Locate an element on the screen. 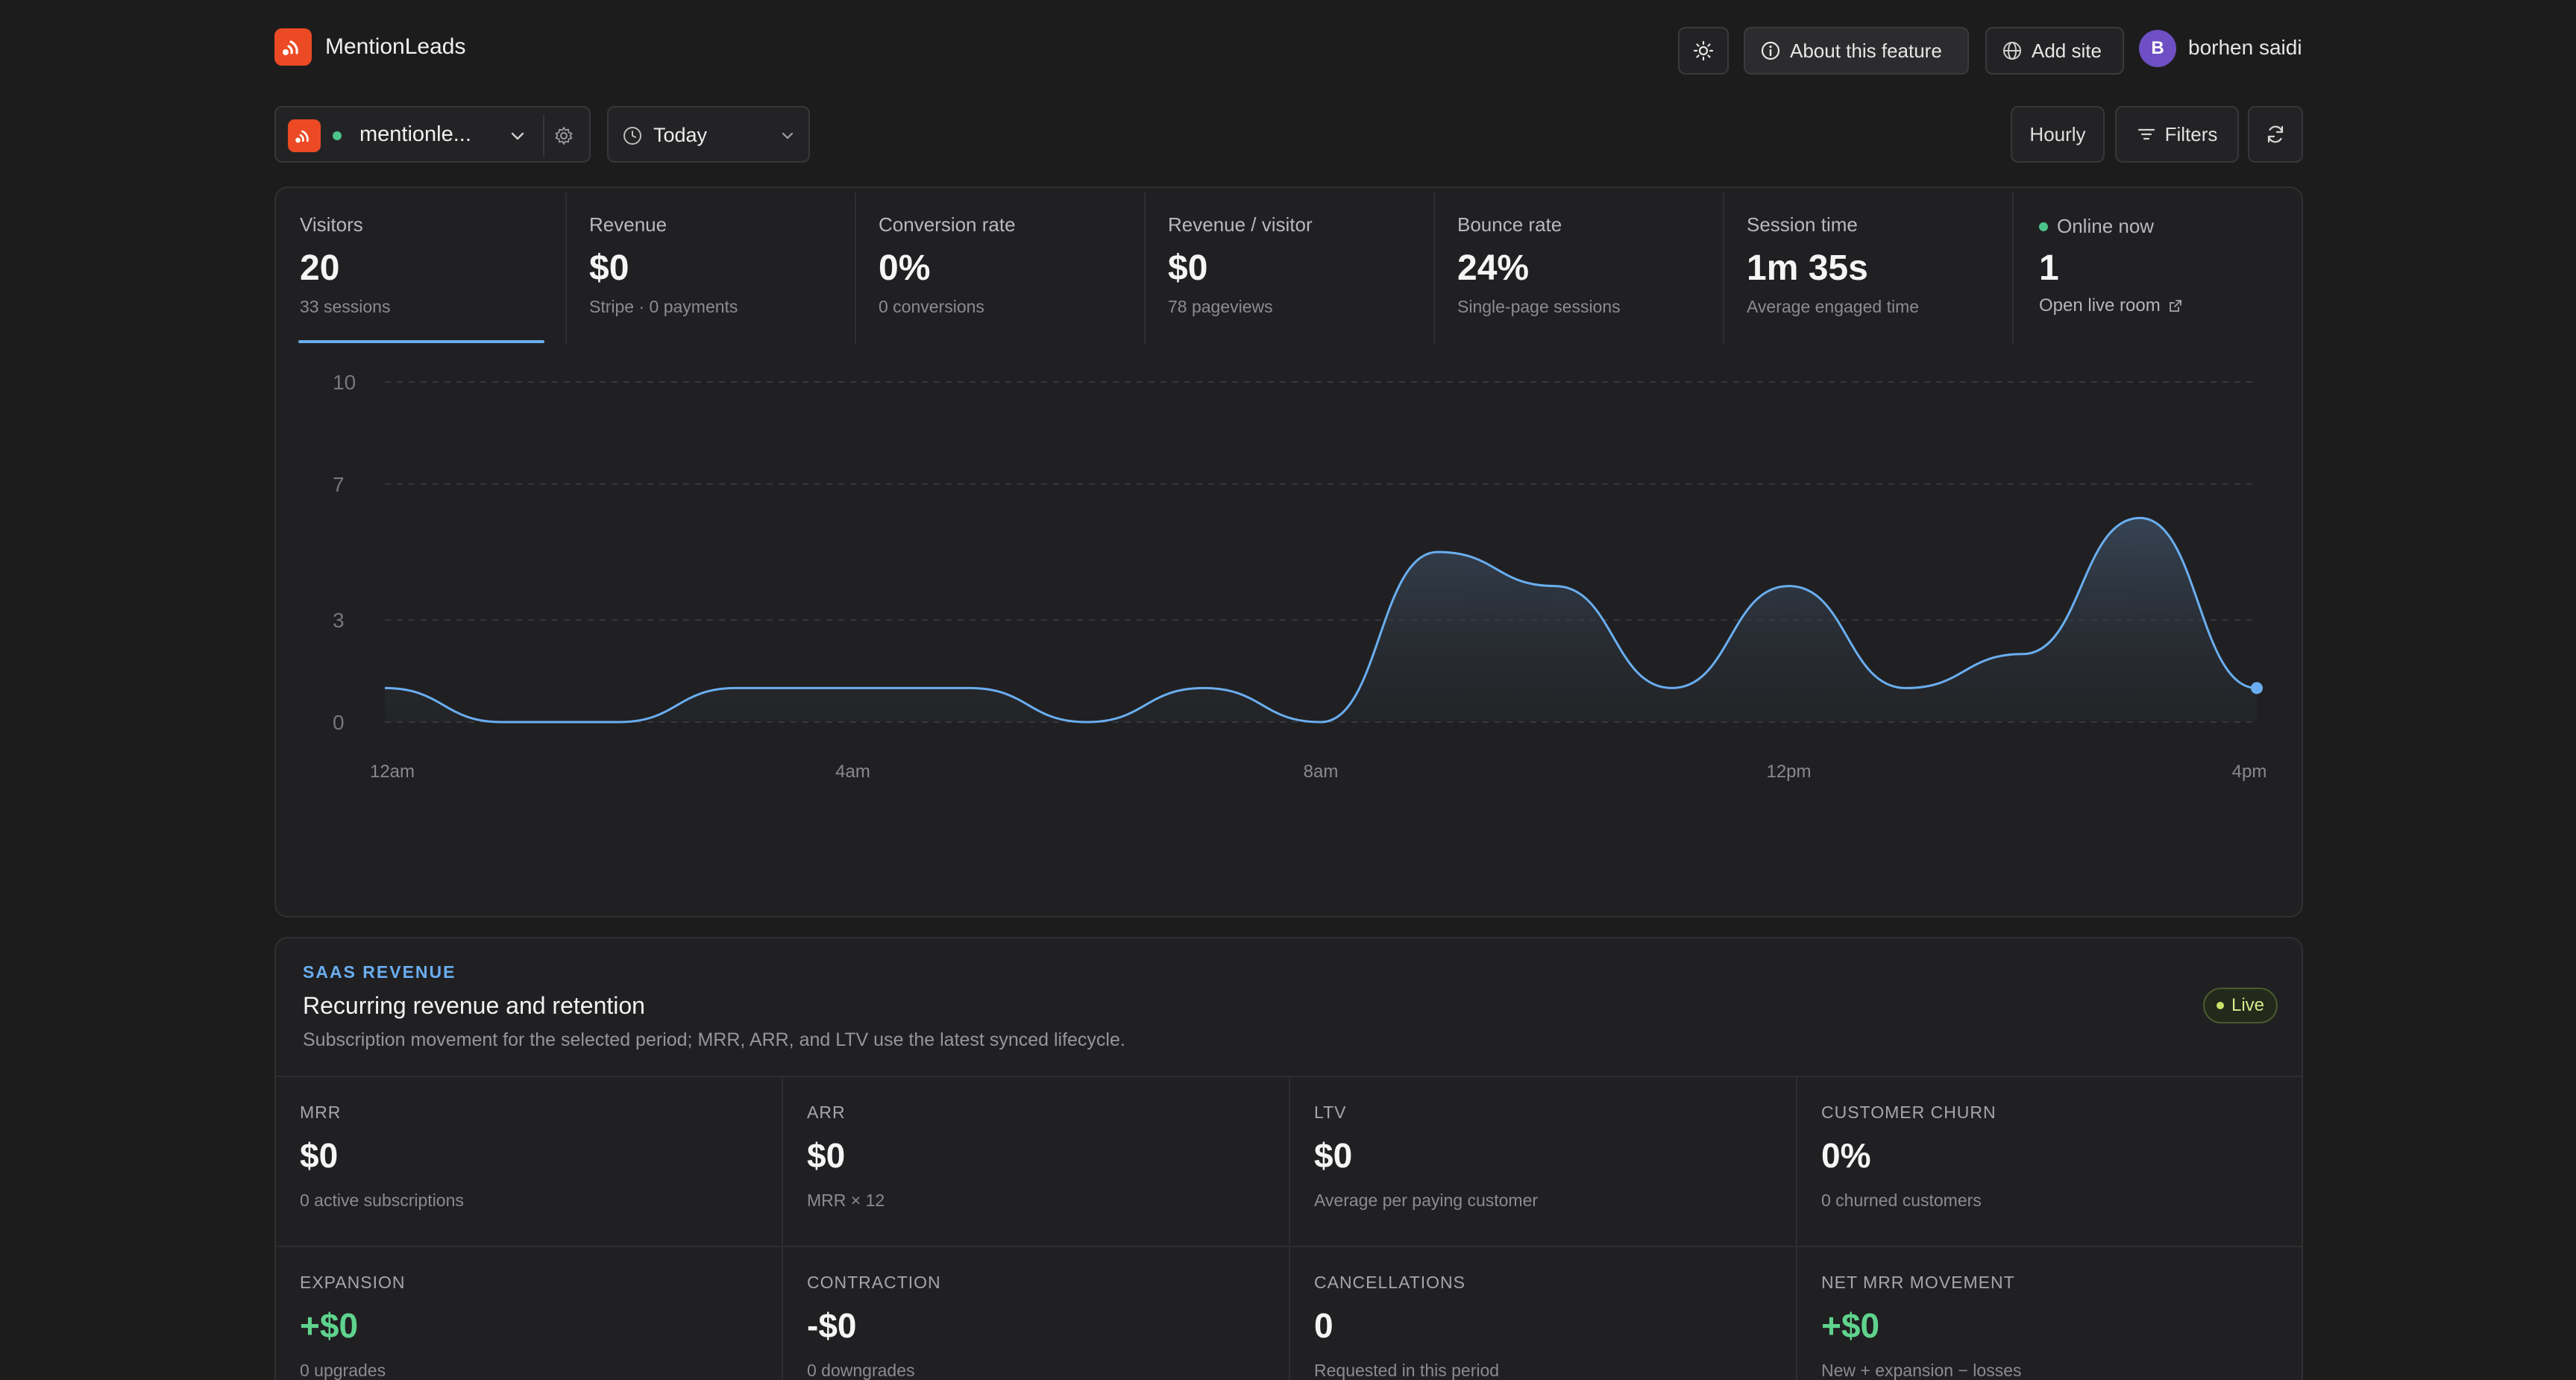 The height and width of the screenshot is (1380, 2576). x-axis: 12am 4am 8am 12pm 4pm is located at coordinates (1318, 772).